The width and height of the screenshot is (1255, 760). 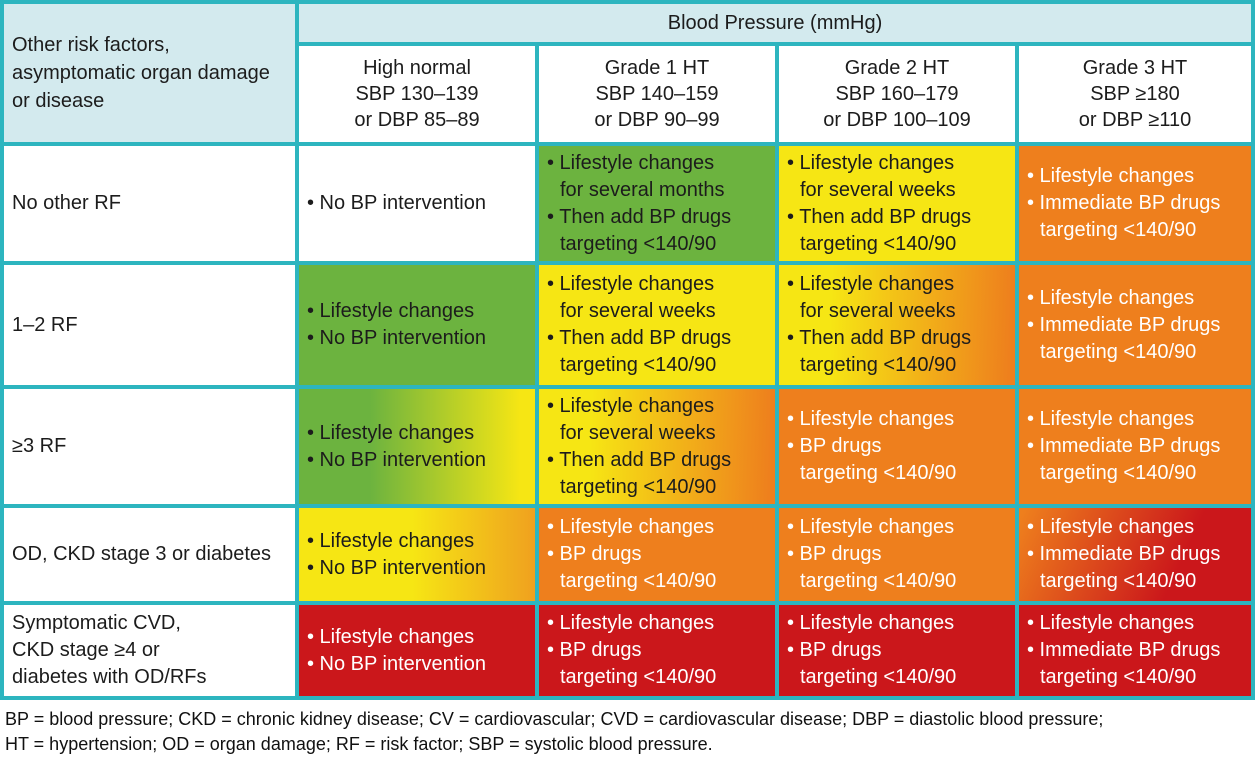 I want to click on row-label-text: ≥3 RF, so click(x=39, y=446).